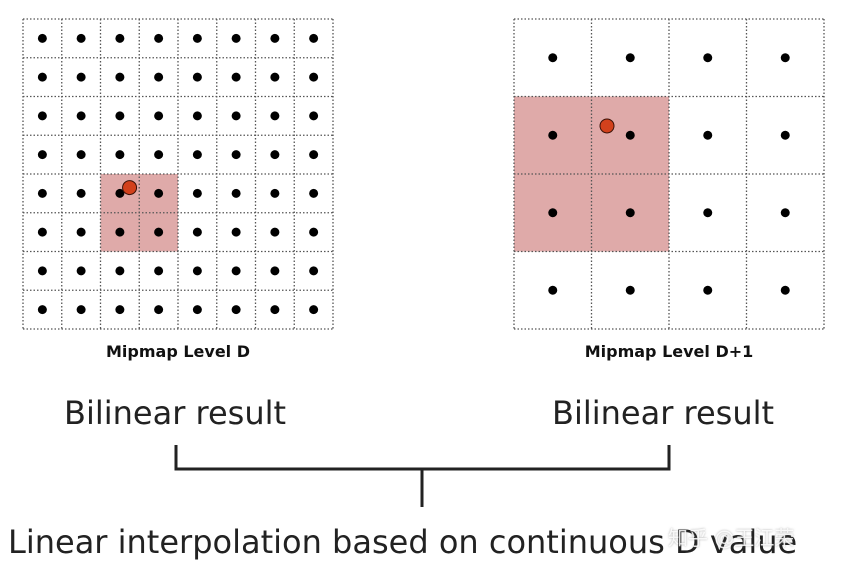 The width and height of the screenshot is (841, 570). I want to click on bracket-horizontal, so click(422, 458).